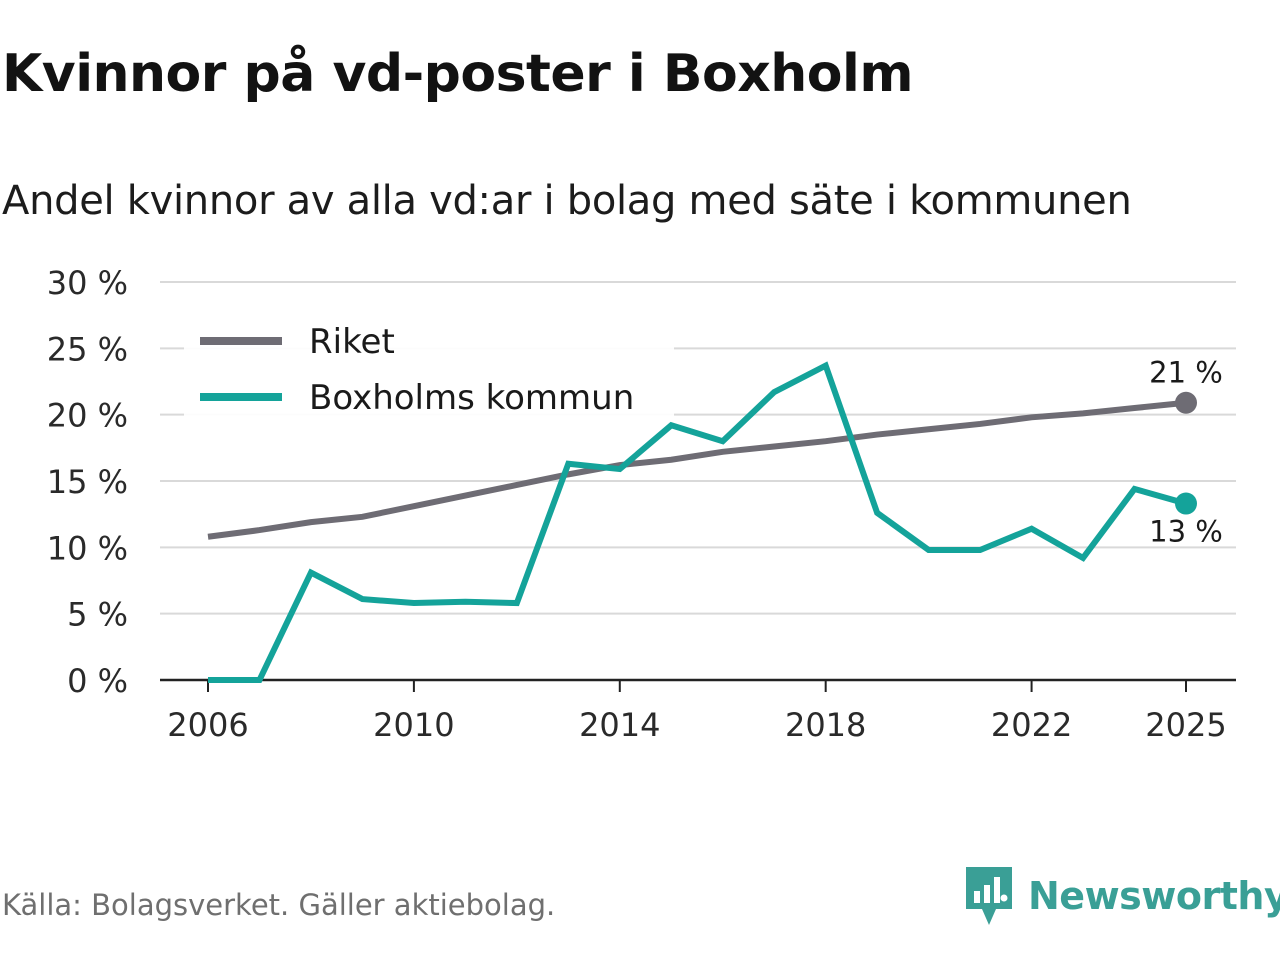  I want to click on legend-label-kommun: Boxholms kommun, so click(471, 398).